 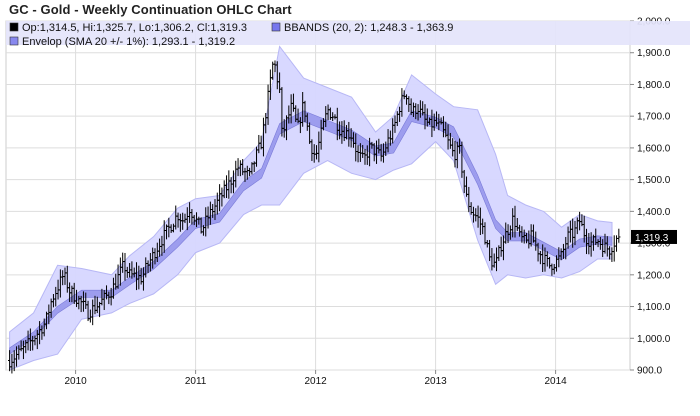 What do you see at coordinates (654, 307) in the screenshot?
I see `y-tick-label: 1,100.0` at bounding box center [654, 307].